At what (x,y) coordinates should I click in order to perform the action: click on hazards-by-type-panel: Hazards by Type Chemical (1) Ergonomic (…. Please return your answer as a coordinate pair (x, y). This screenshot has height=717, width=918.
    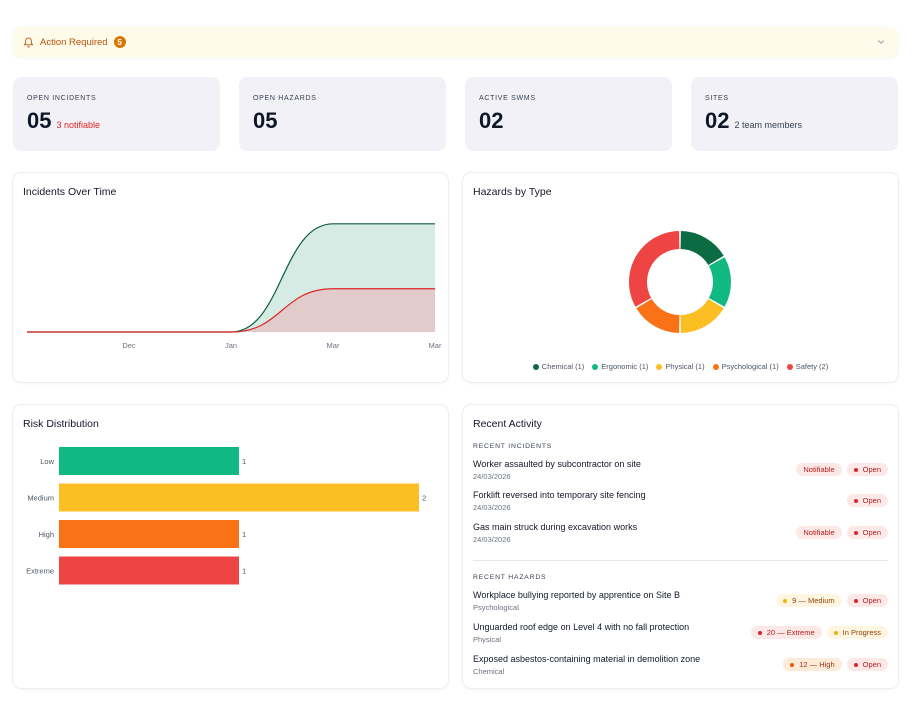
    Looking at the image, I should click on (680, 277).